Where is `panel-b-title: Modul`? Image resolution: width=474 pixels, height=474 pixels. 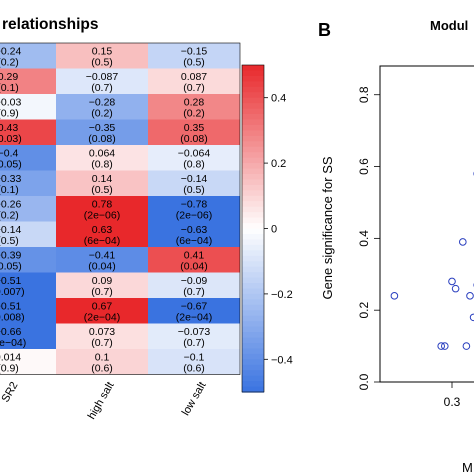
panel-b-title: Modul is located at coordinates (449, 25).